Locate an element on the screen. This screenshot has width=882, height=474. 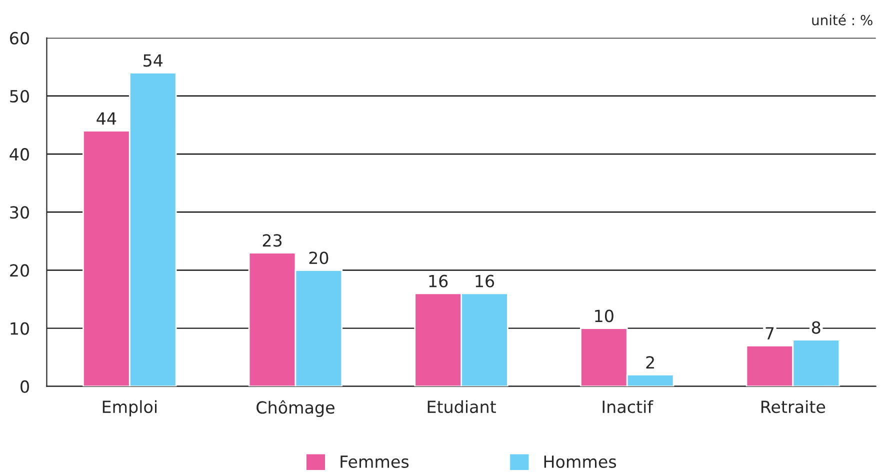
data-label: 23 is located at coordinates (272, 240).